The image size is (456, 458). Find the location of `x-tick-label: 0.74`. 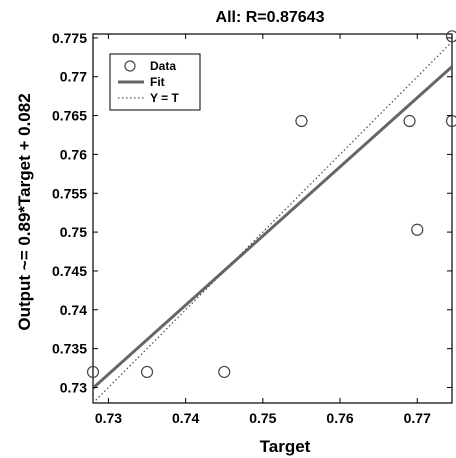

x-tick-label: 0.74 is located at coordinates (185, 418).